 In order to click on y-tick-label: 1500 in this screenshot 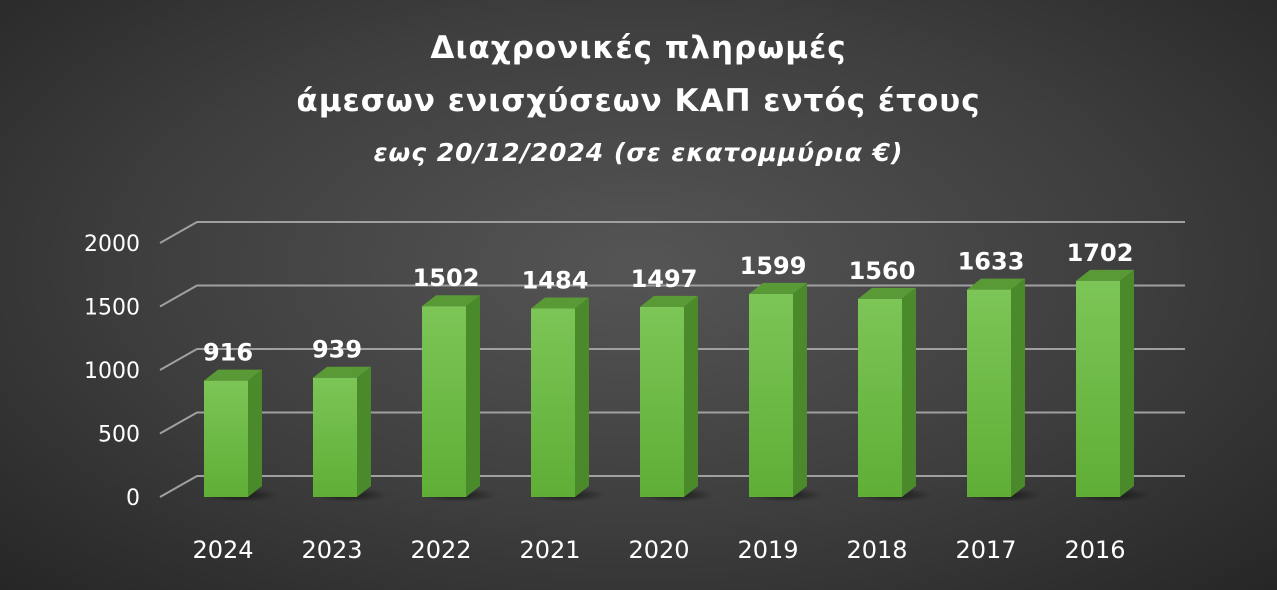, I will do `click(112, 308)`.